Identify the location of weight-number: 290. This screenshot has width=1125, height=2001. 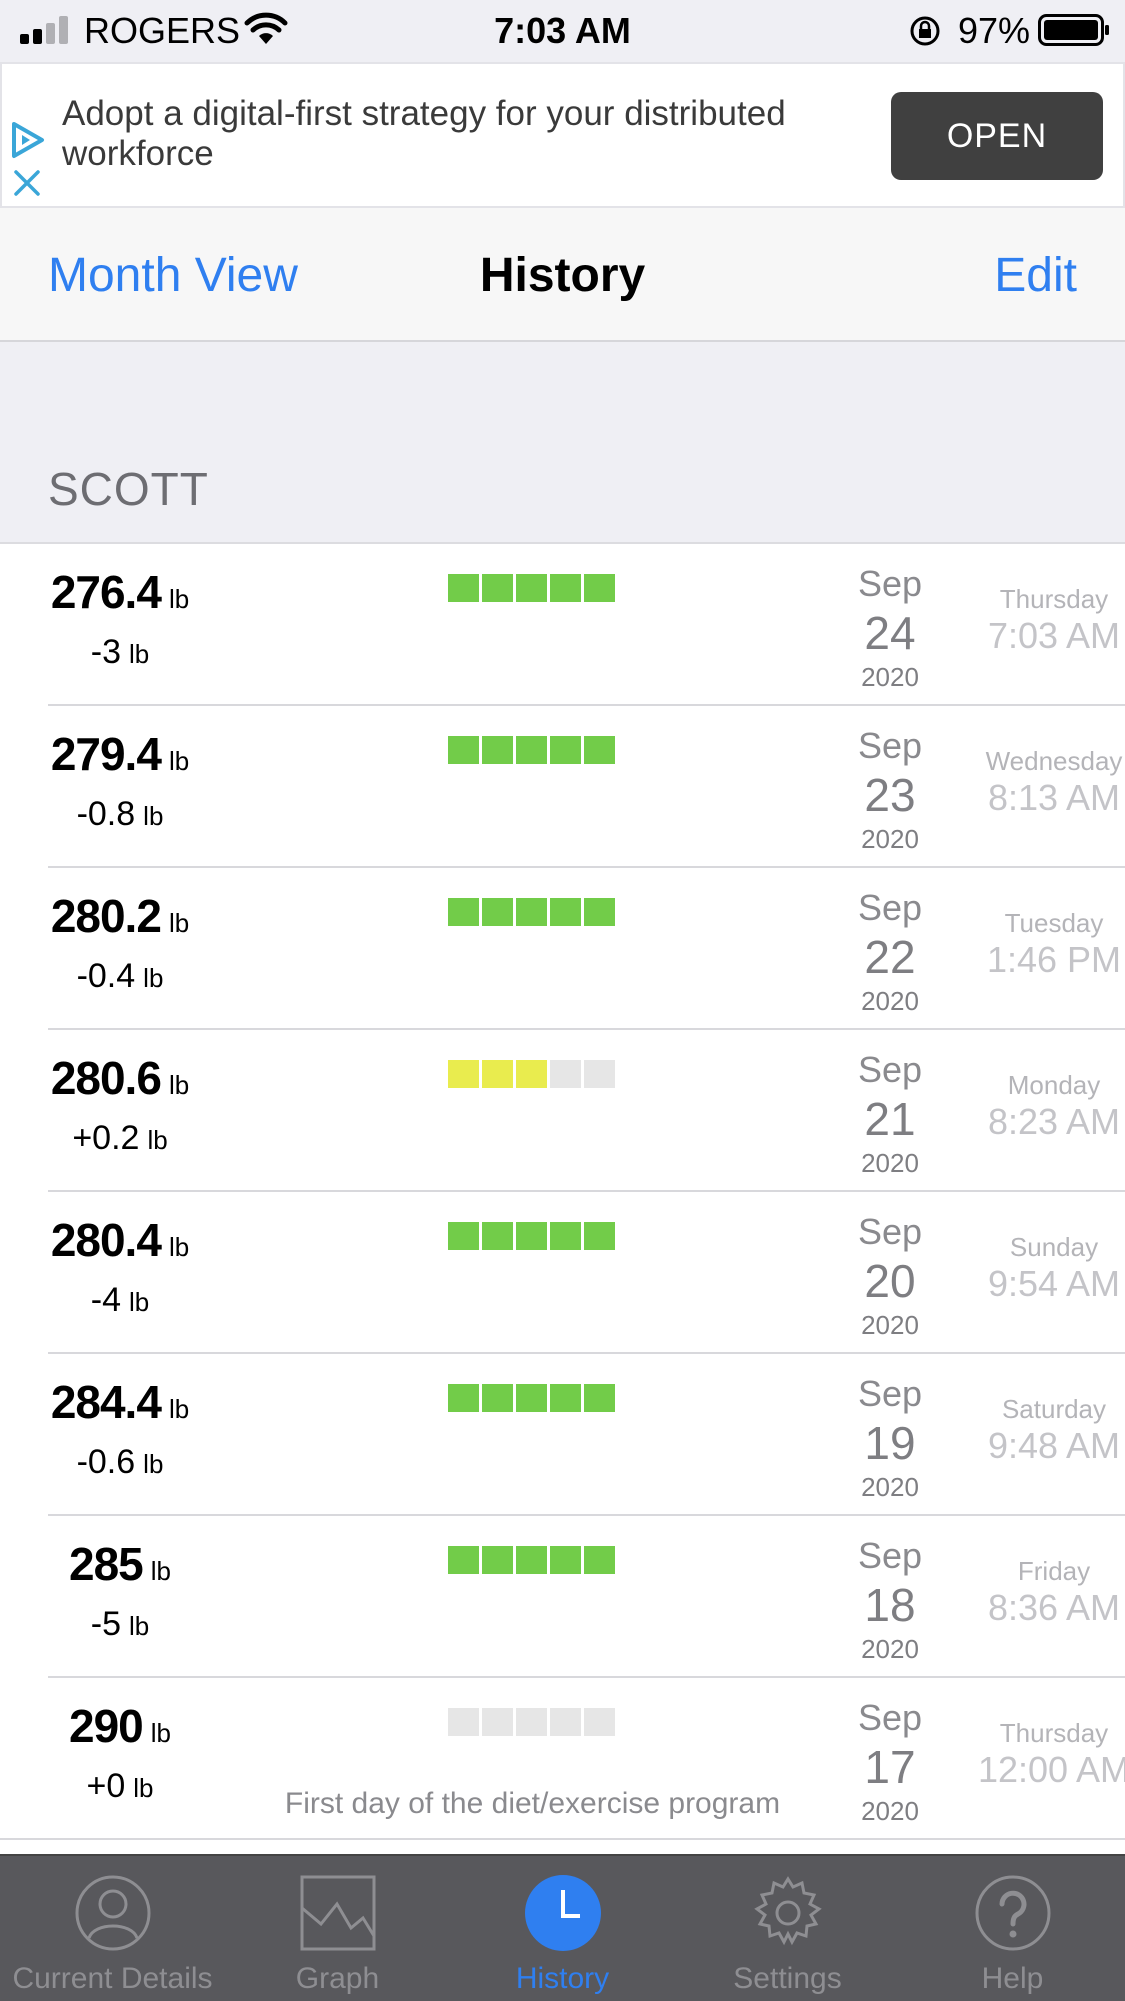
(106, 1726).